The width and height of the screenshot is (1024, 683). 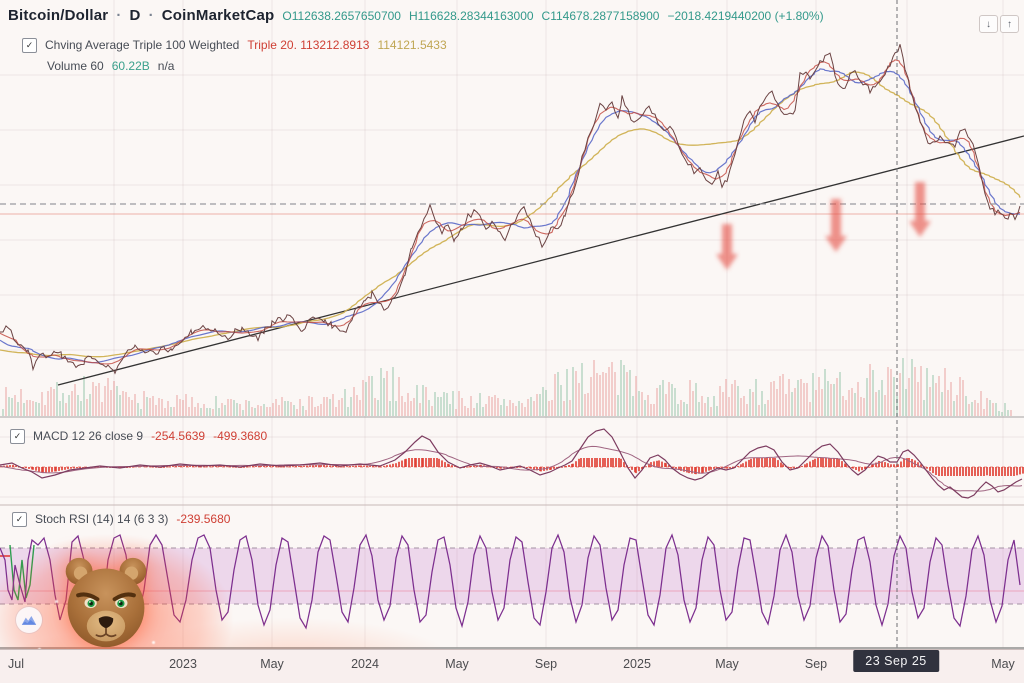 What do you see at coordinates (142, 45) in the screenshot?
I see `ma-name: Chving Average Triple 100 Weighted` at bounding box center [142, 45].